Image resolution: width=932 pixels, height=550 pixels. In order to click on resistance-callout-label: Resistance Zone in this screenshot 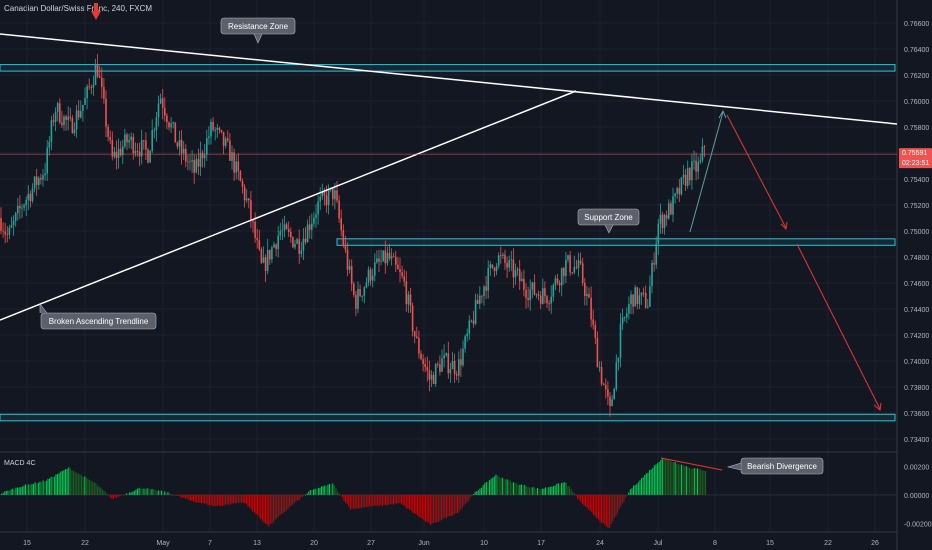, I will do `click(258, 26)`.